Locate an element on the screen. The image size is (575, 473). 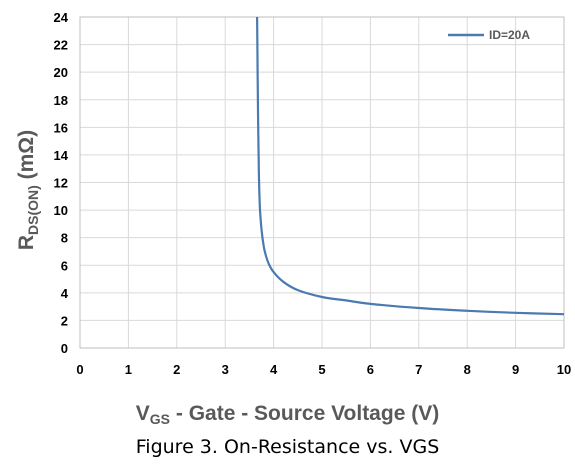
x-tick-label: 10 is located at coordinates (564, 369).